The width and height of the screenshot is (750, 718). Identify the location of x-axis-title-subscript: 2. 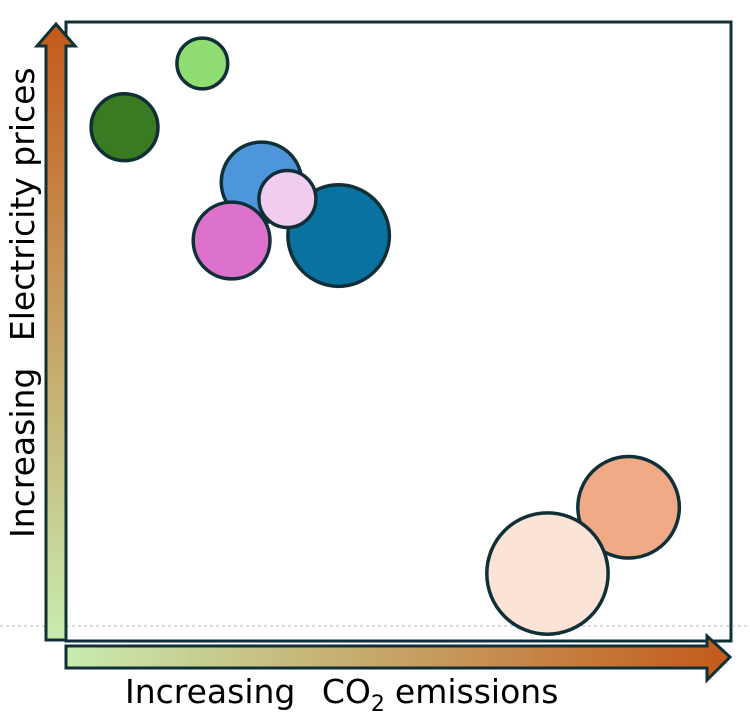
(378, 704).